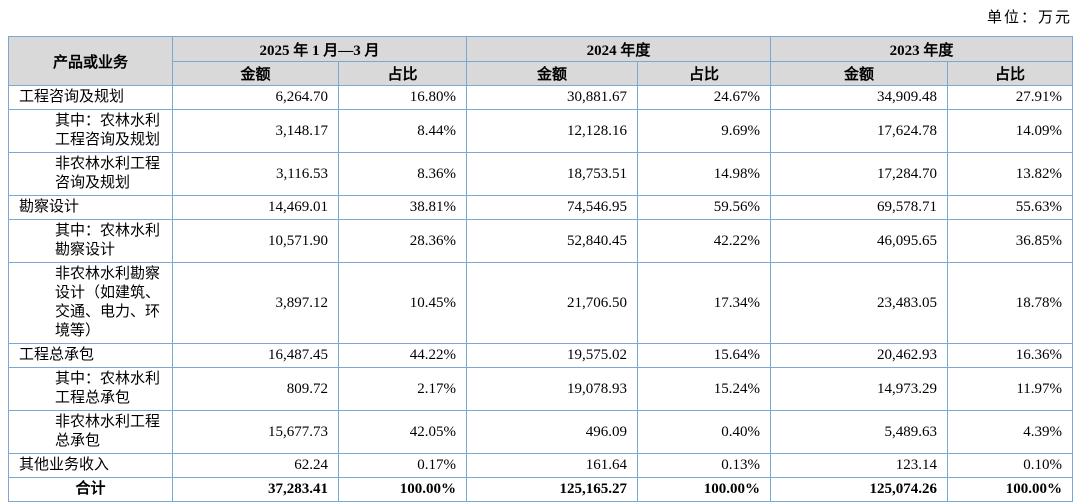 The width and height of the screenshot is (1080, 502). What do you see at coordinates (704, 73) in the screenshot?
I see `col-header-ratio-2024: 占比` at bounding box center [704, 73].